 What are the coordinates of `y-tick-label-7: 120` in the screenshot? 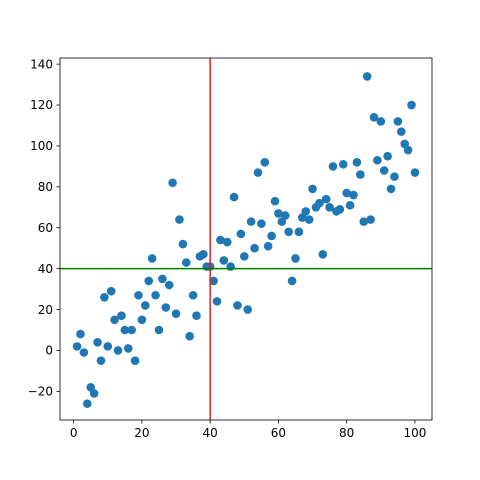 It's located at (41, 105).